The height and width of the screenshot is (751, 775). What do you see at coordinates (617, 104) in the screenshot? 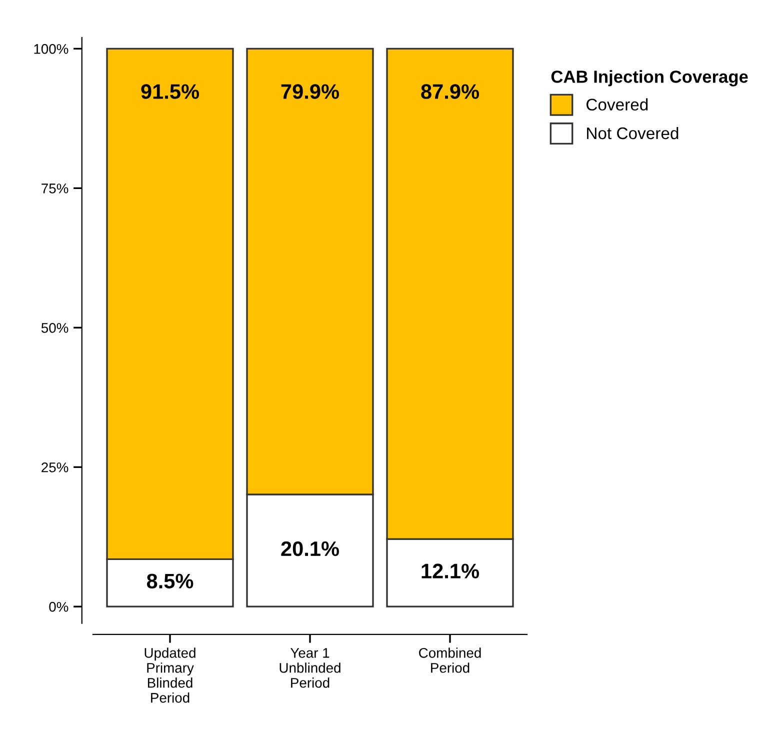
I see `legend-label: Covered` at bounding box center [617, 104].